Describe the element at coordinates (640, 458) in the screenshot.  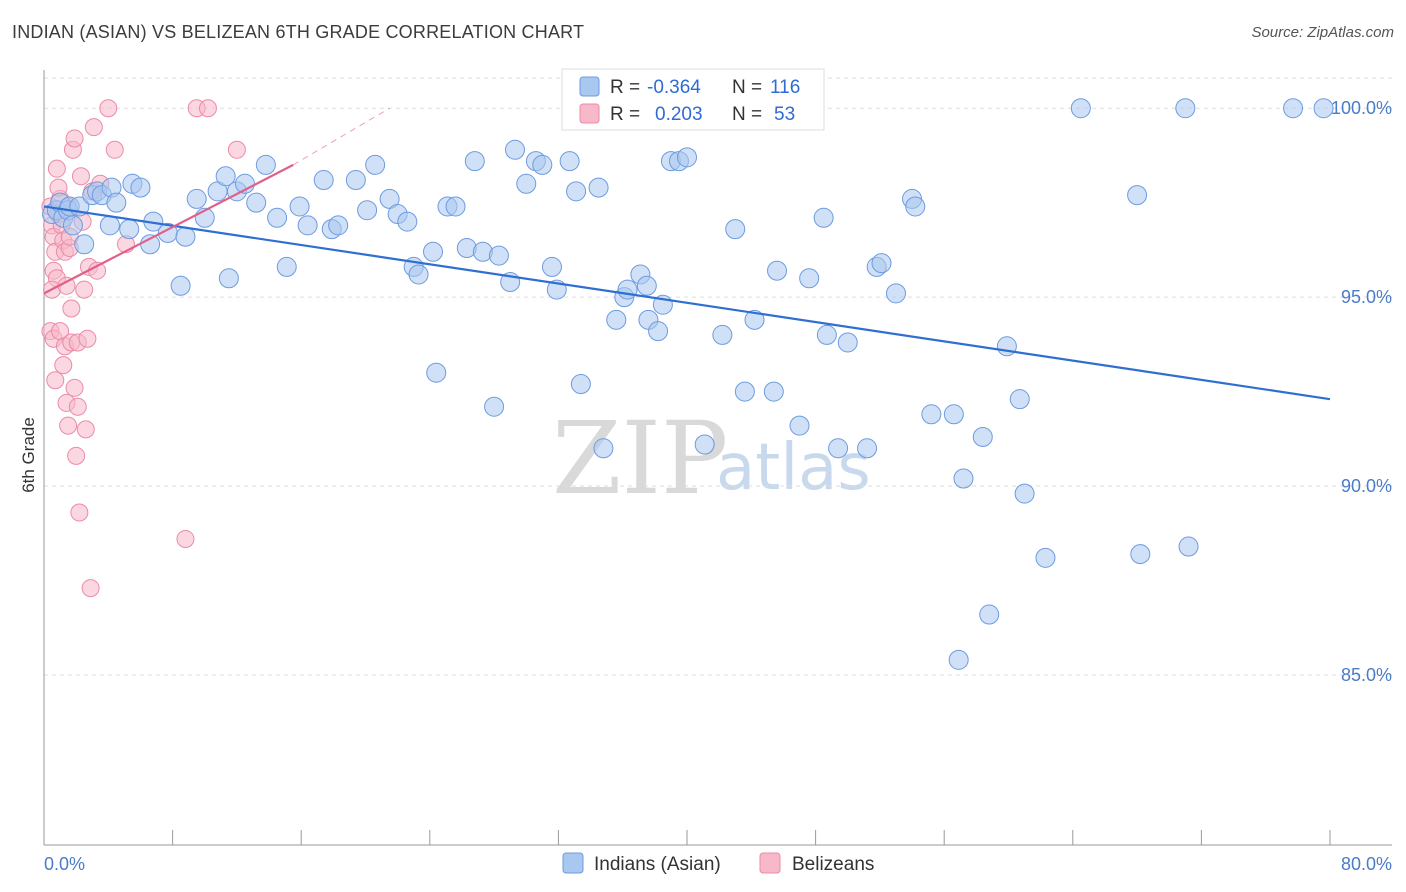
I see `watermark-zip: ZIP` at that location.